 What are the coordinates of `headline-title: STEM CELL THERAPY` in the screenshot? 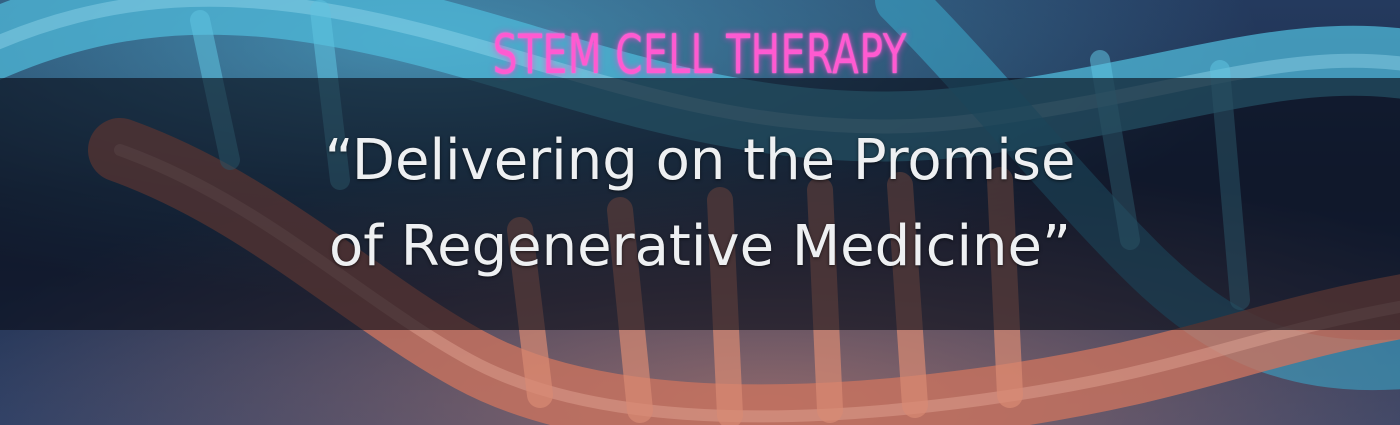 It's located at (700, 54).